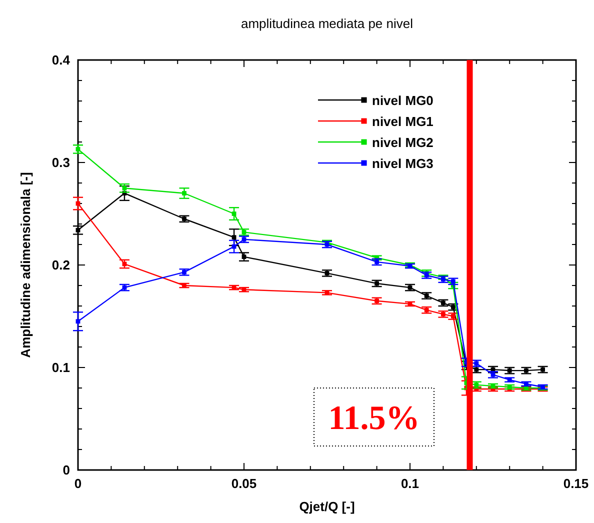  Describe the element at coordinates (403, 142) in the screenshot. I see `legend-label: nivel MG2` at that location.